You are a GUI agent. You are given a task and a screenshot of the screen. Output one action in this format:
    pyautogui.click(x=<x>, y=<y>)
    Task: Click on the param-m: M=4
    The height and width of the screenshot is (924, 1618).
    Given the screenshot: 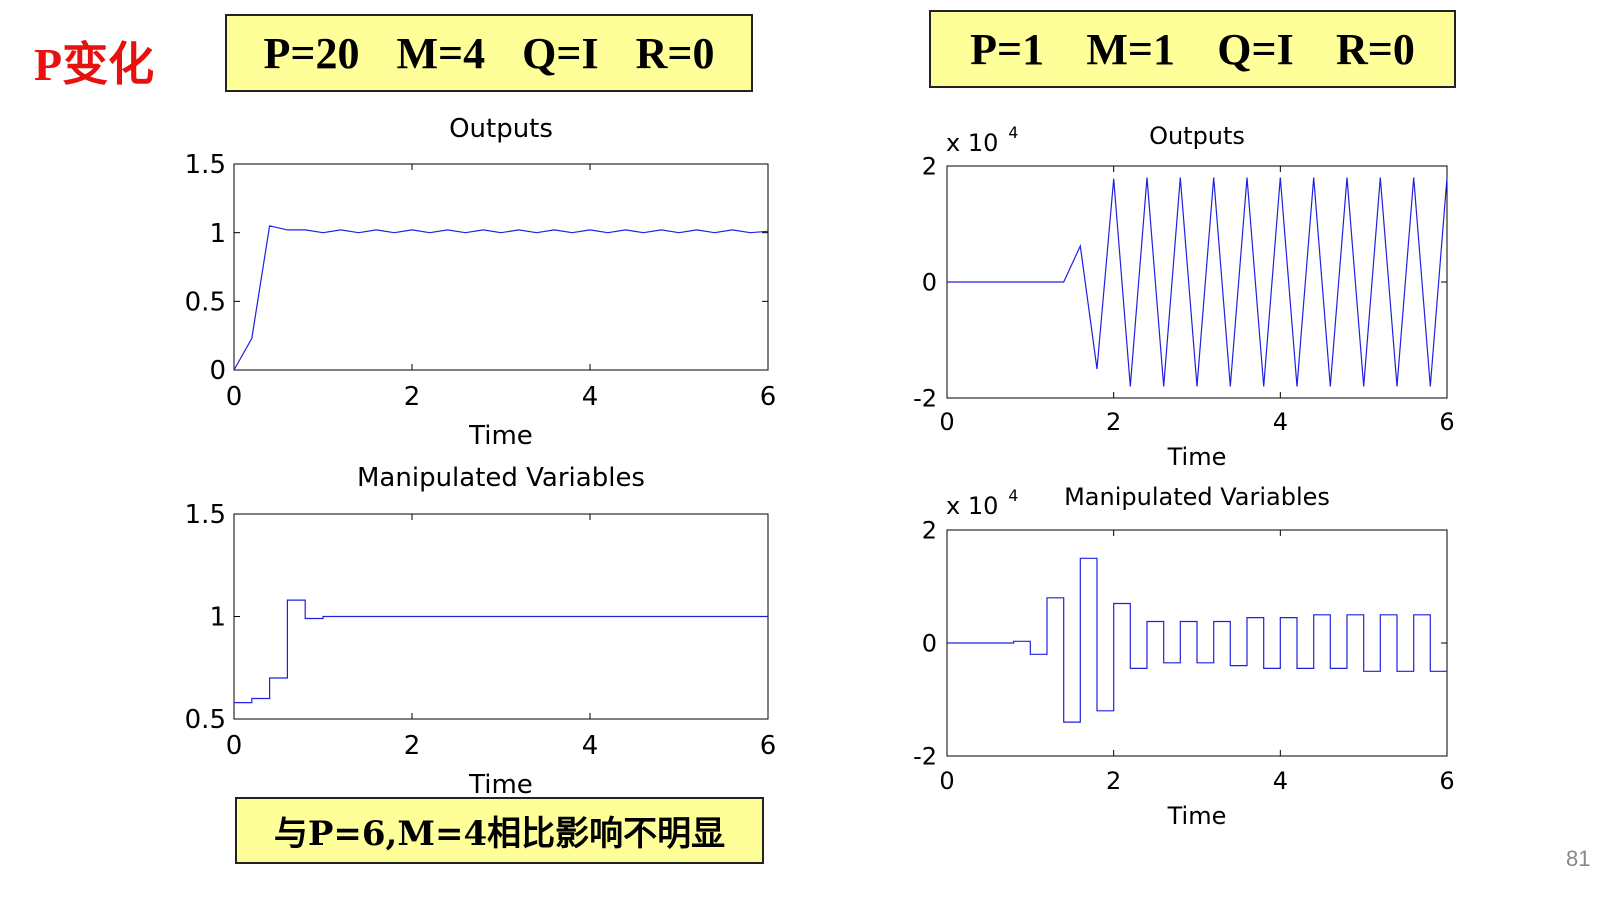 What is the action you would take?
    pyautogui.click(x=441, y=53)
    